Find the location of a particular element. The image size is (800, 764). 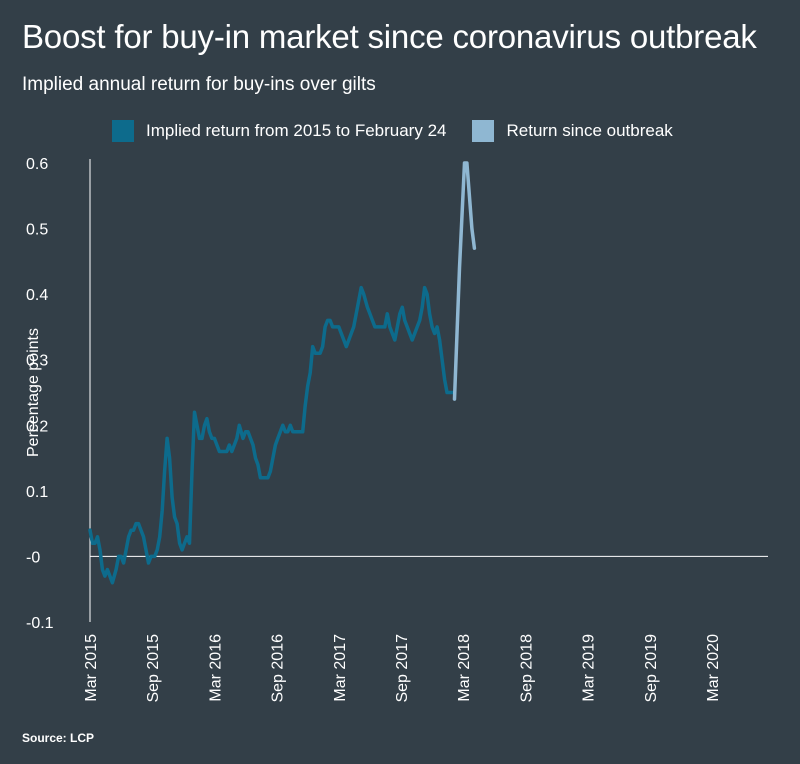

x-tick-label: Sep 2018 is located at coordinates (526, 668).